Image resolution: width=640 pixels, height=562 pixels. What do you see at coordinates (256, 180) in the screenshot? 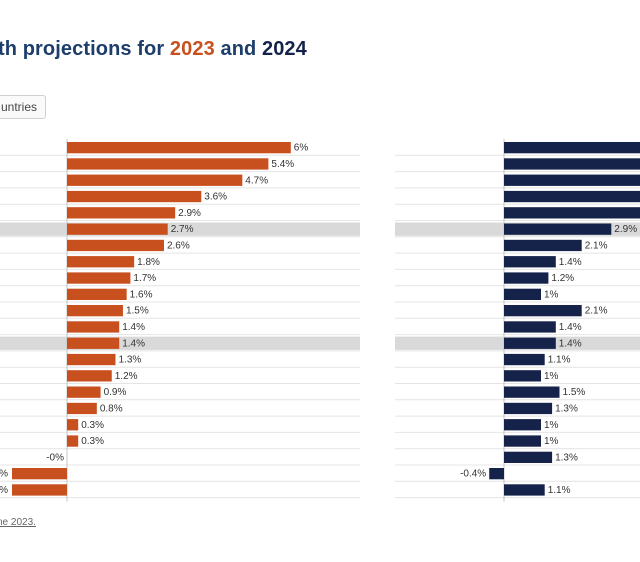
I see `data-label: 4.7%` at bounding box center [256, 180].